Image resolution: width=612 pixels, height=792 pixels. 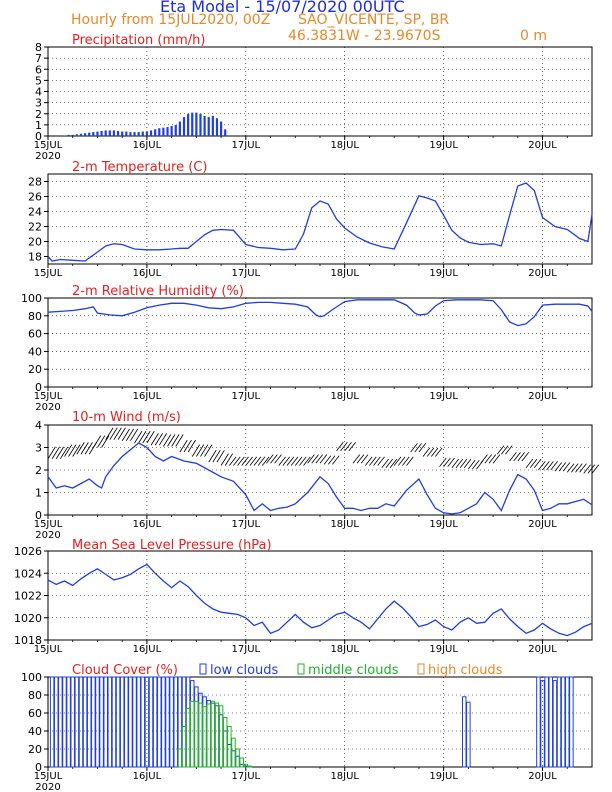 I want to click on elevation: 0 m, so click(x=533, y=36).